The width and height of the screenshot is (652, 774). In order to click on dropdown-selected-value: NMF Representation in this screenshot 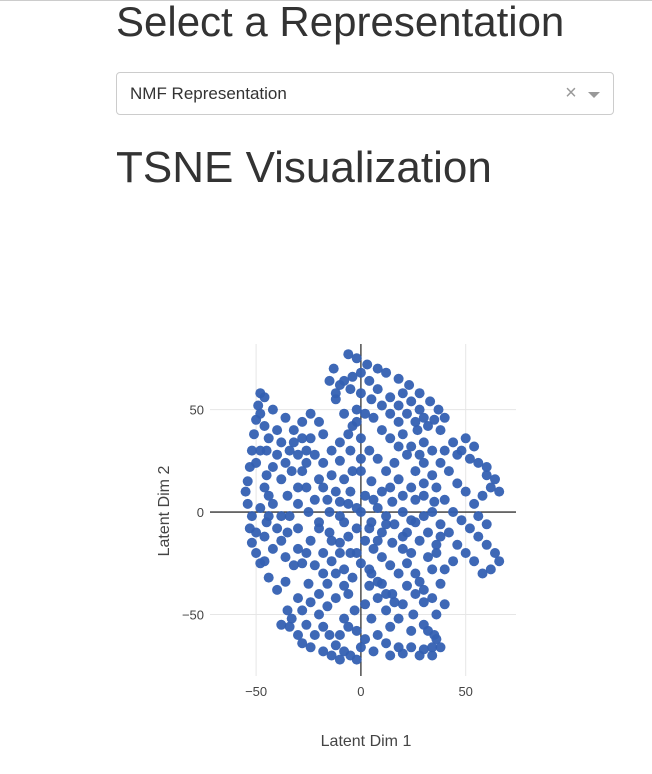, I will do `click(208, 93)`.